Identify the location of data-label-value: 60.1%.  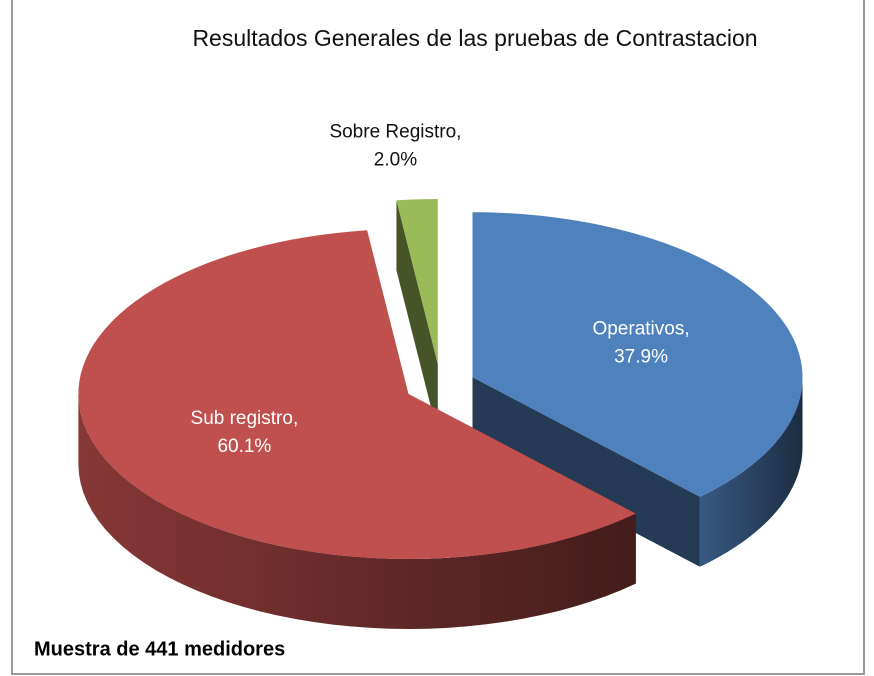
(244, 446).